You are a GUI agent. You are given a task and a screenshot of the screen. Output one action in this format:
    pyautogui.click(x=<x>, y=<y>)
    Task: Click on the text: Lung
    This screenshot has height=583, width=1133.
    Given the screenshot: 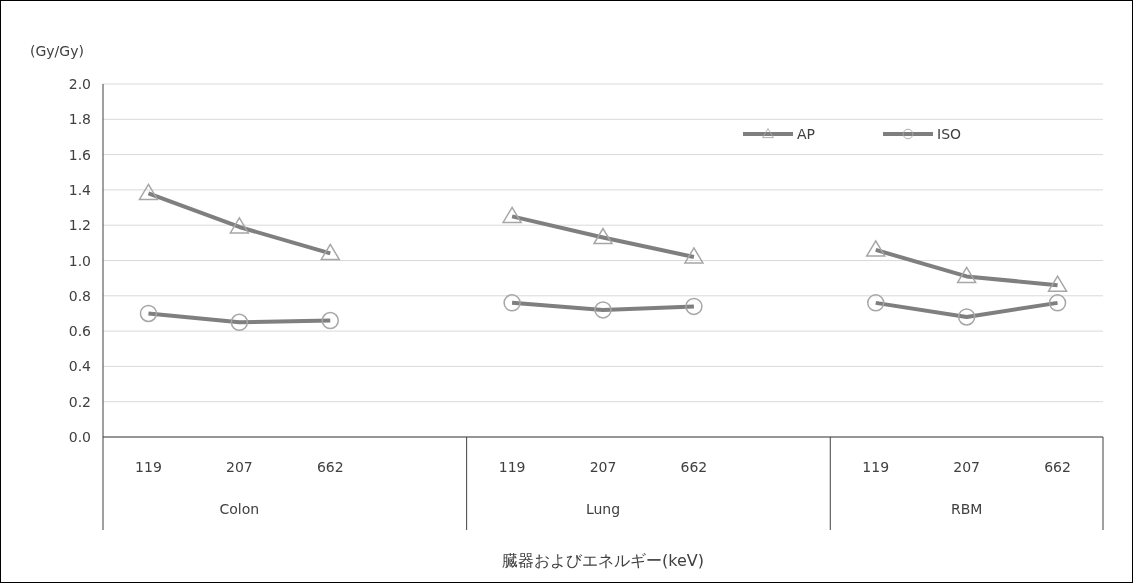 What is the action you would take?
    pyautogui.click(x=603, y=509)
    